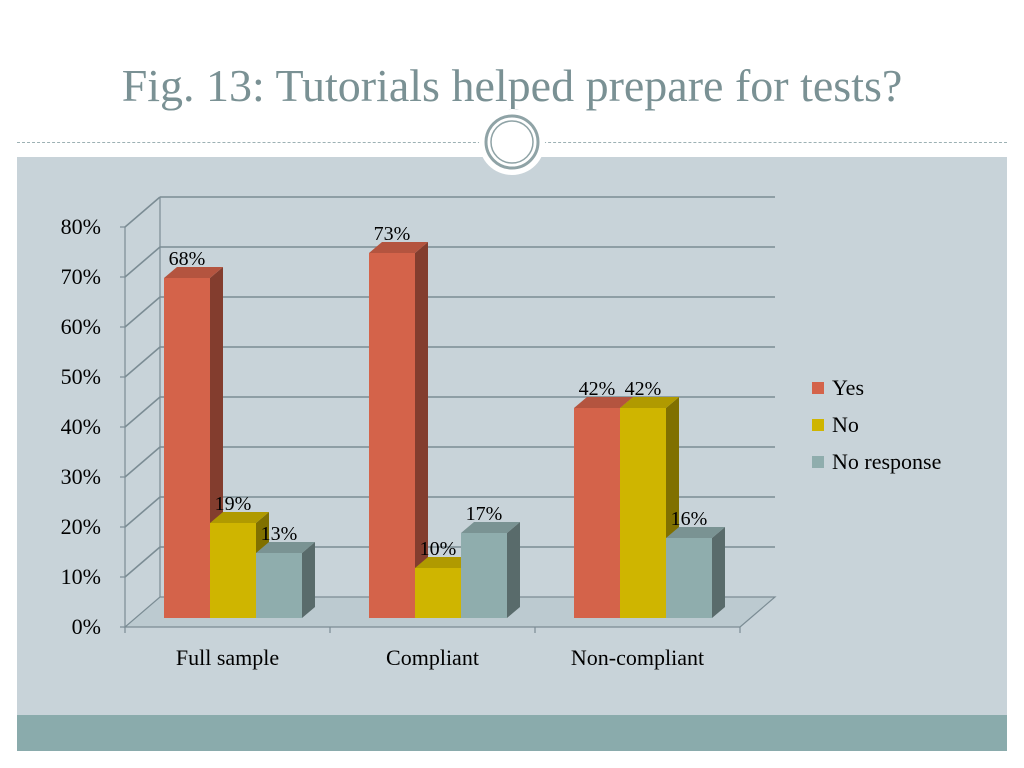 This screenshot has width=1024, height=768. What do you see at coordinates (689, 519) in the screenshot?
I see `data-label: 16%` at bounding box center [689, 519].